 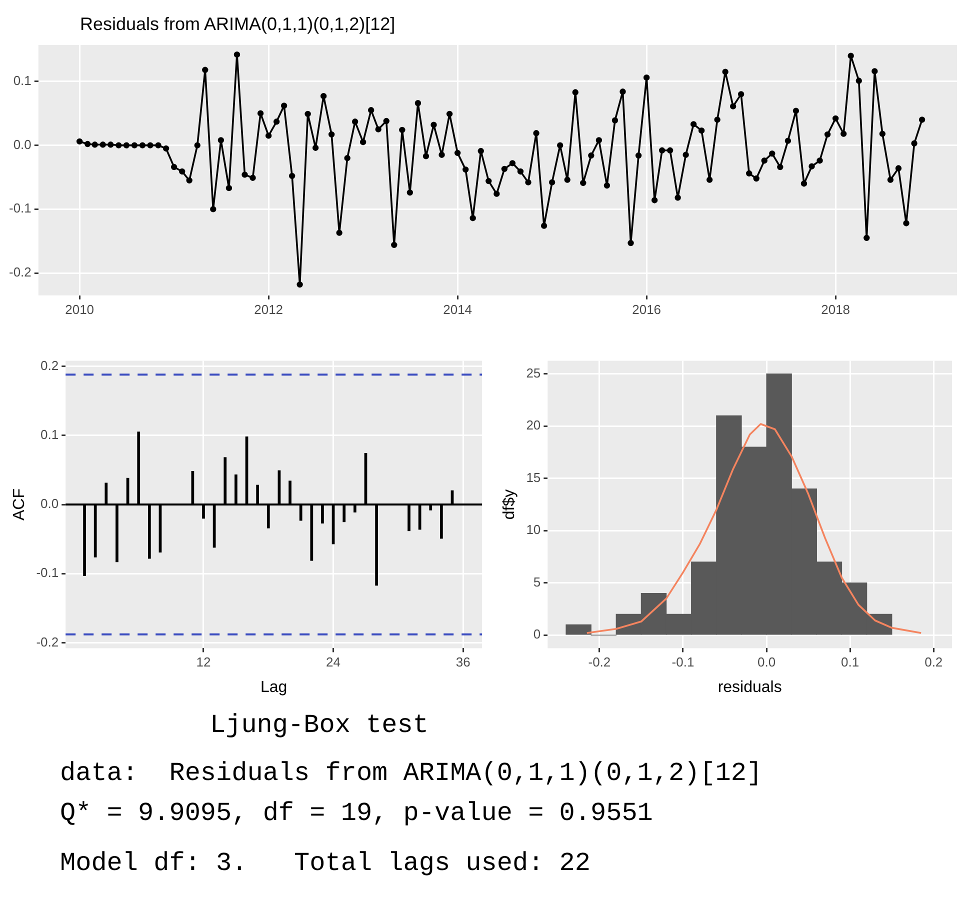 What do you see at coordinates (537, 634) in the screenshot?
I see `y-tick-label: 0` at bounding box center [537, 634].